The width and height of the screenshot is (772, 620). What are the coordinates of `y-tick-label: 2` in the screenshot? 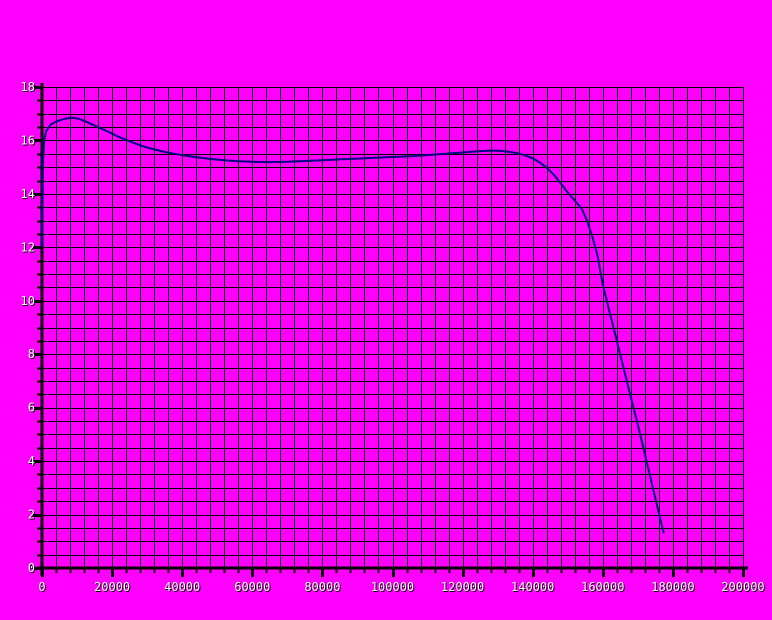 It's located at (31, 515).